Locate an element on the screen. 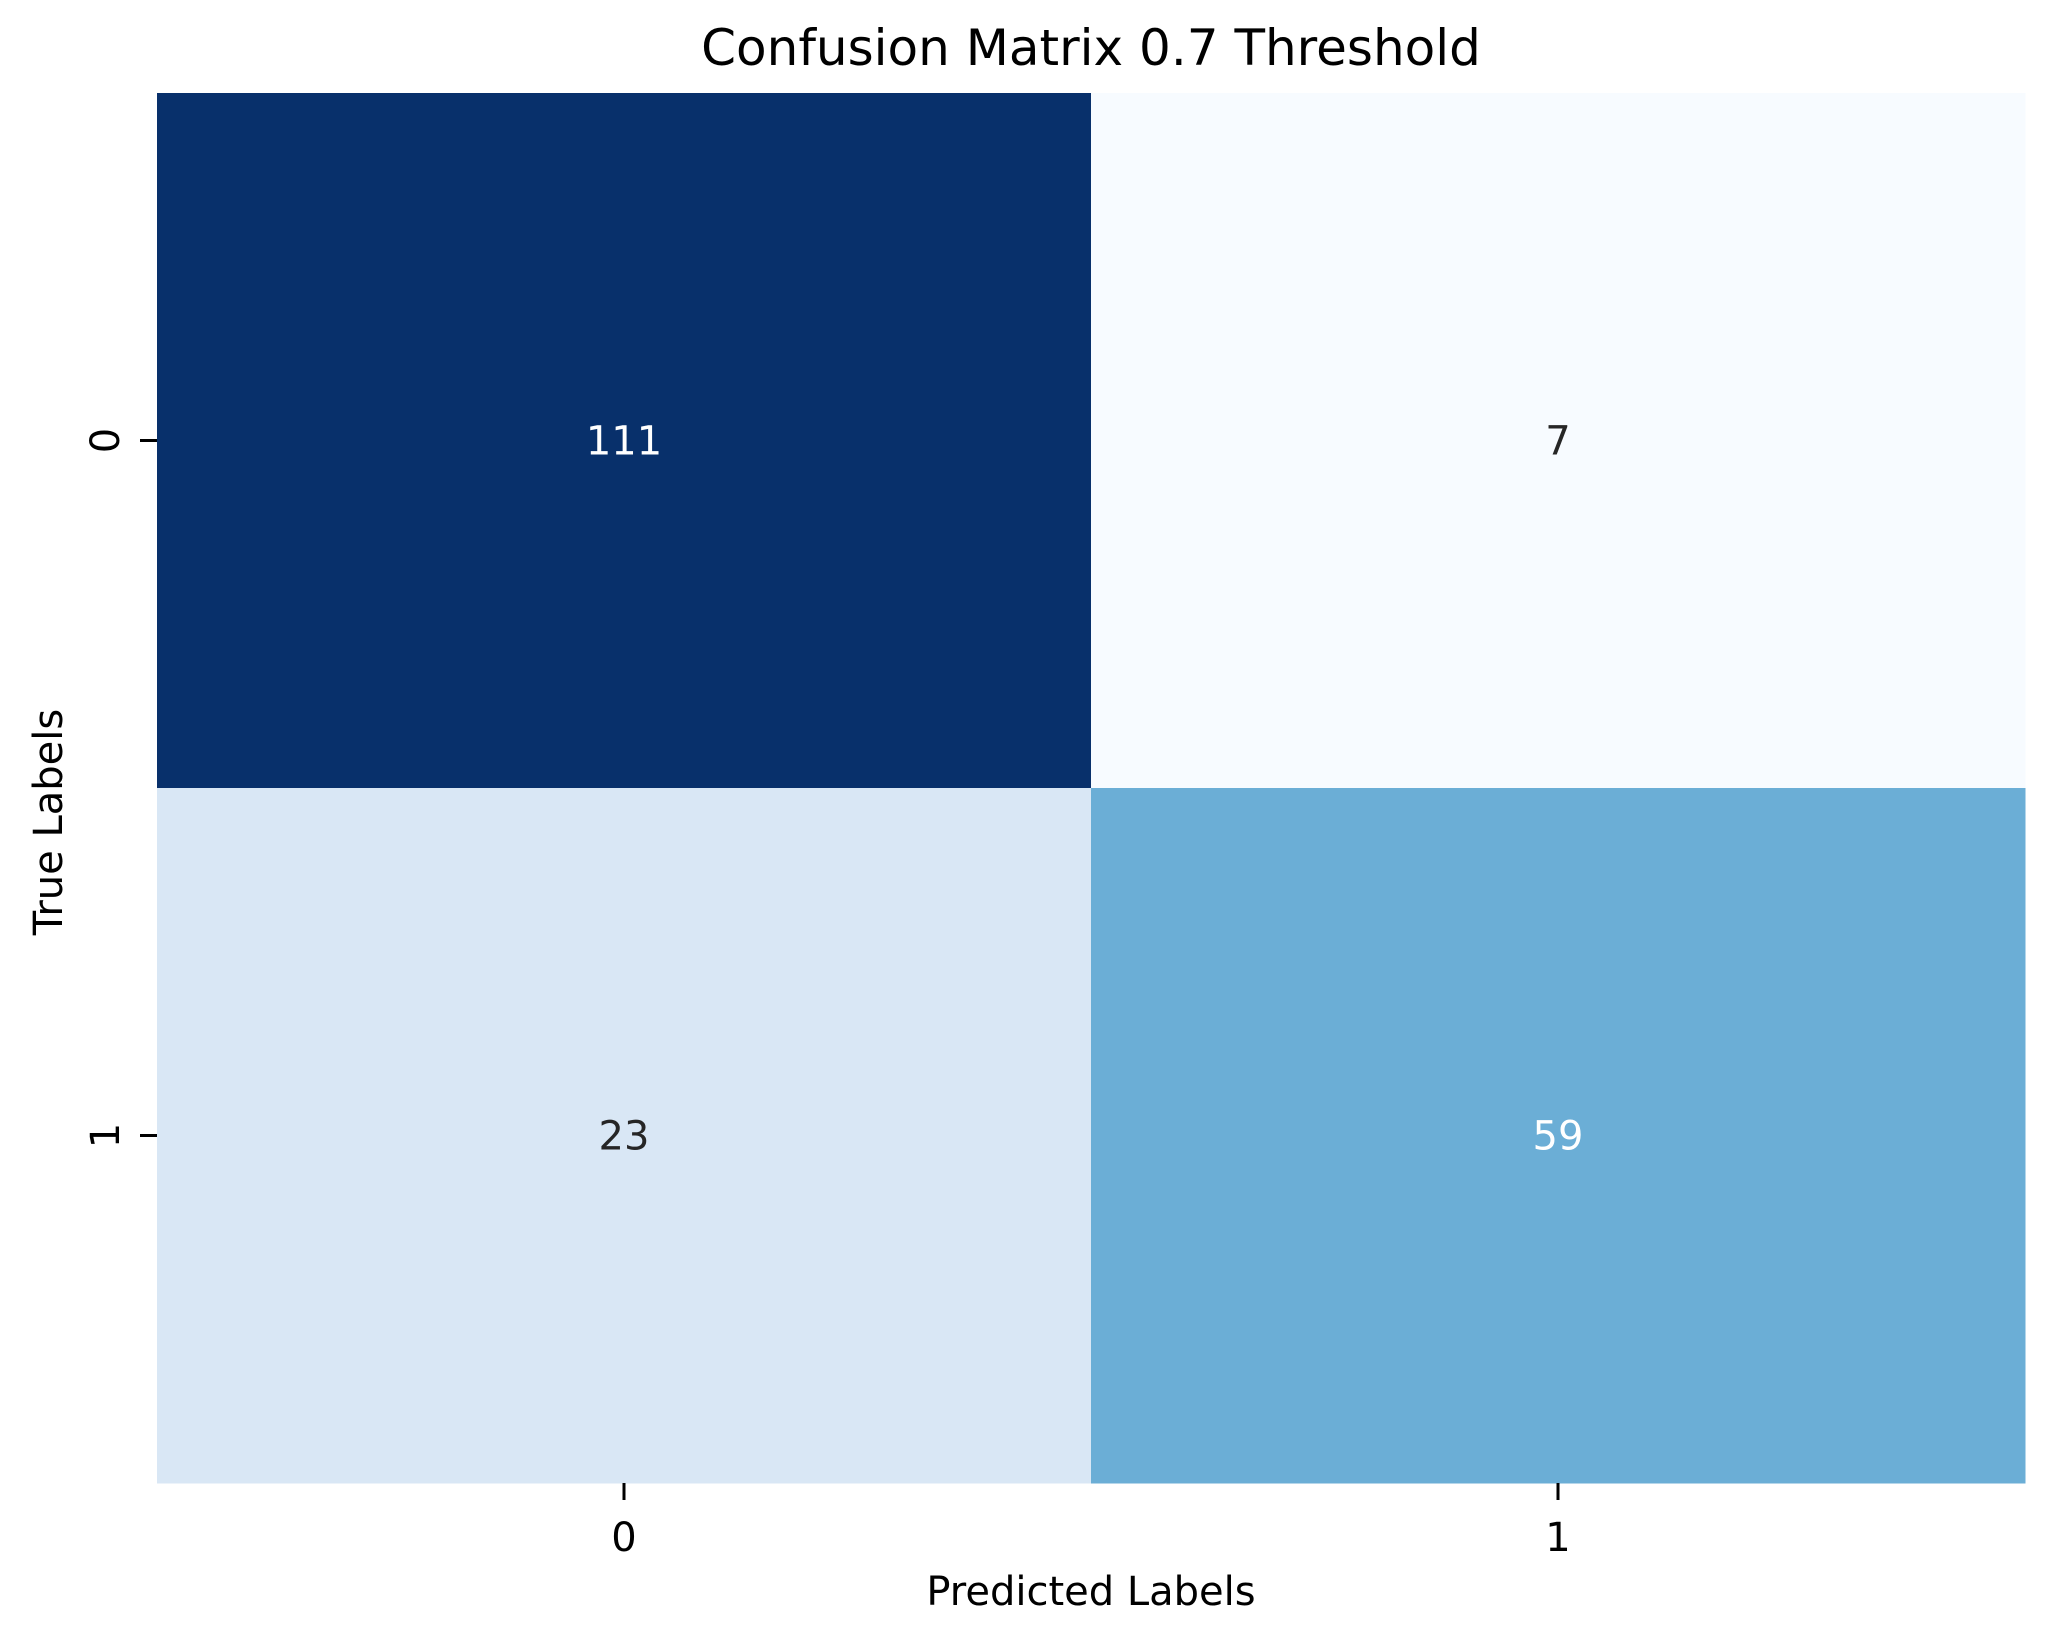  y-axis-label: True Labels is located at coordinates (49, 822).